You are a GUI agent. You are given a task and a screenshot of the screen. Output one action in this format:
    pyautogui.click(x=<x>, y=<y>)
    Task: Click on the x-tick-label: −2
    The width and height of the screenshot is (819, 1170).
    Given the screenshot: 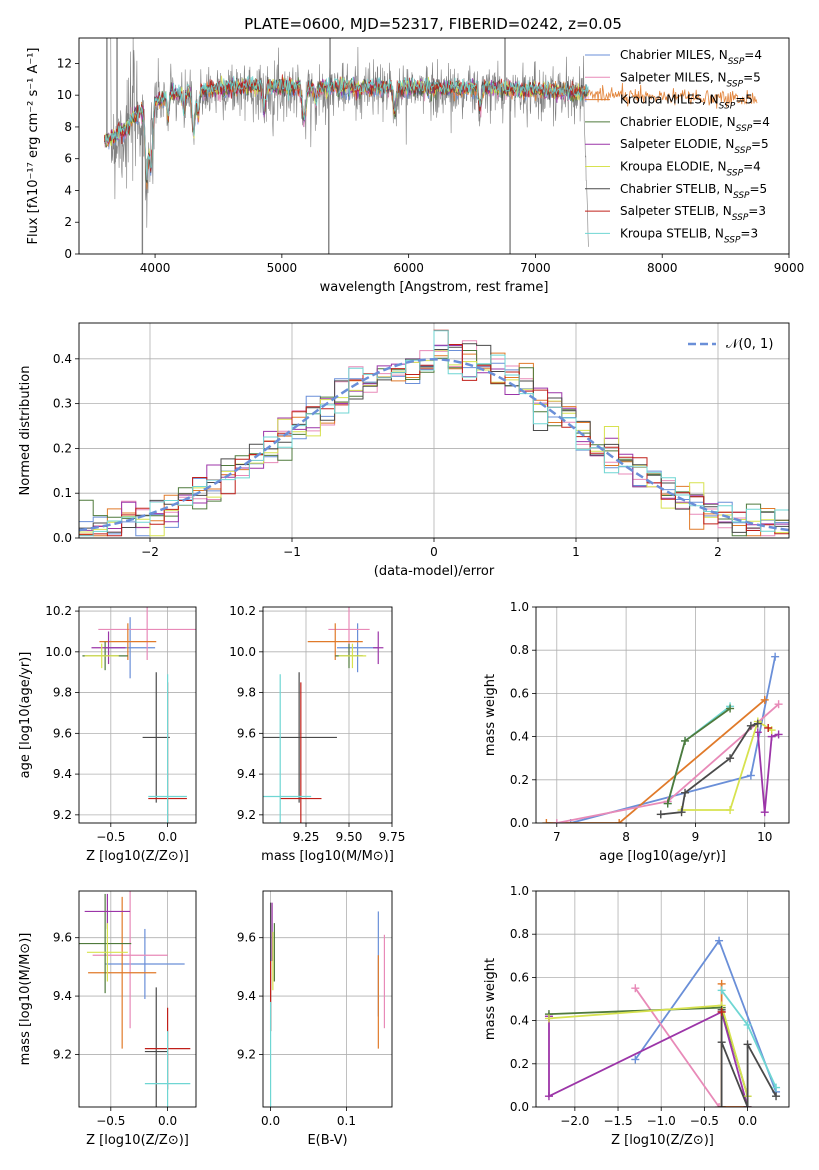 What is the action you would take?
    pyautogui.click(x=150, y=552)
    